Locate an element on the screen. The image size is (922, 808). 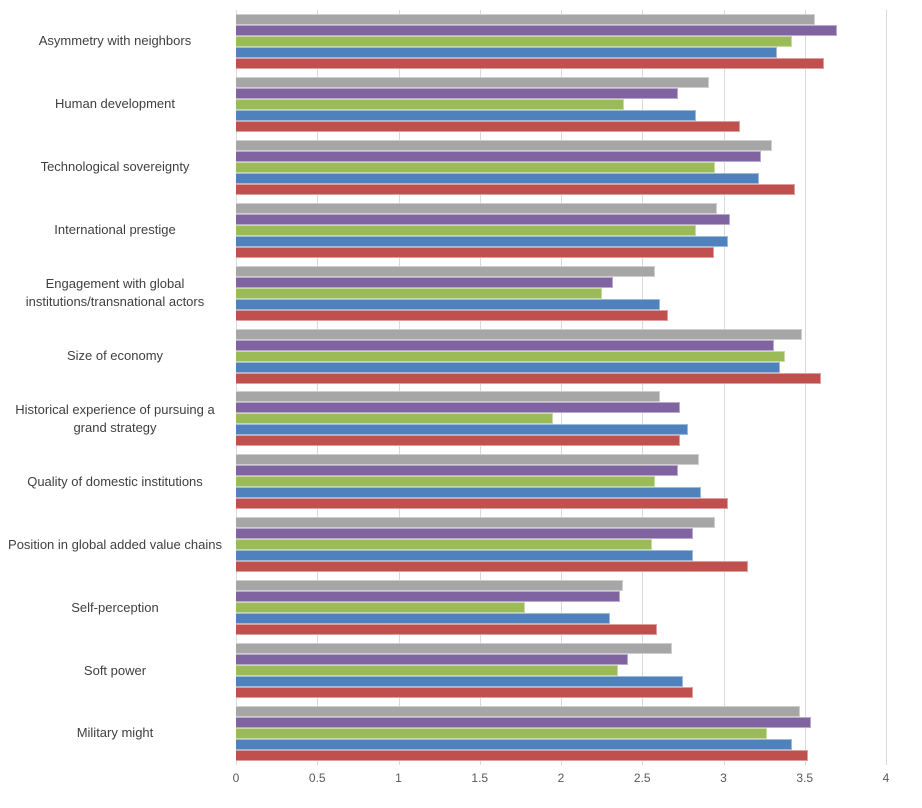
category-label-text: International prestige is located at coordinates (115, 230).